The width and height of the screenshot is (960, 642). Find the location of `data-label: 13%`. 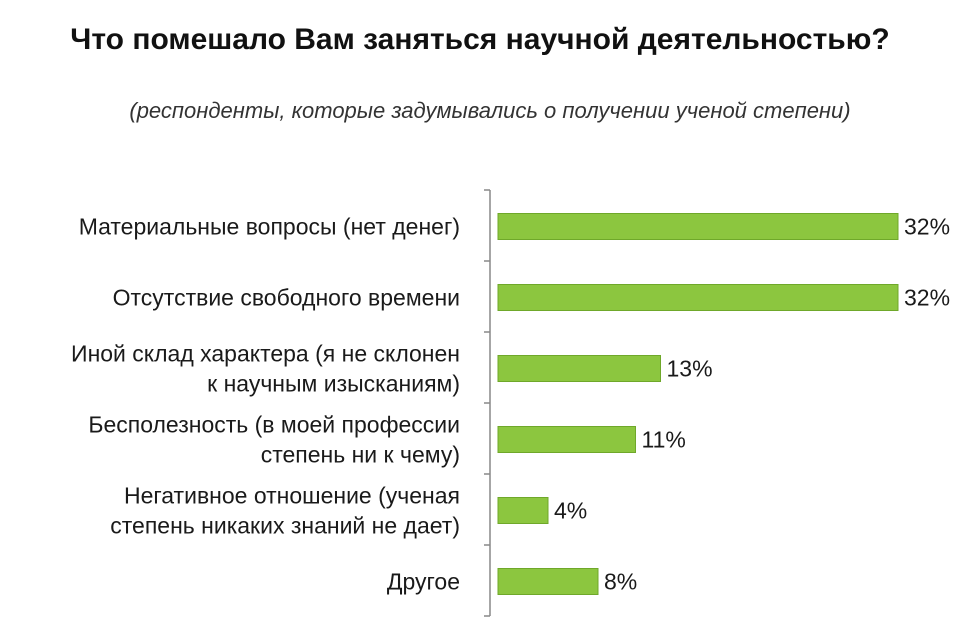

data-label: 13% is located at coordinates (690, 369).